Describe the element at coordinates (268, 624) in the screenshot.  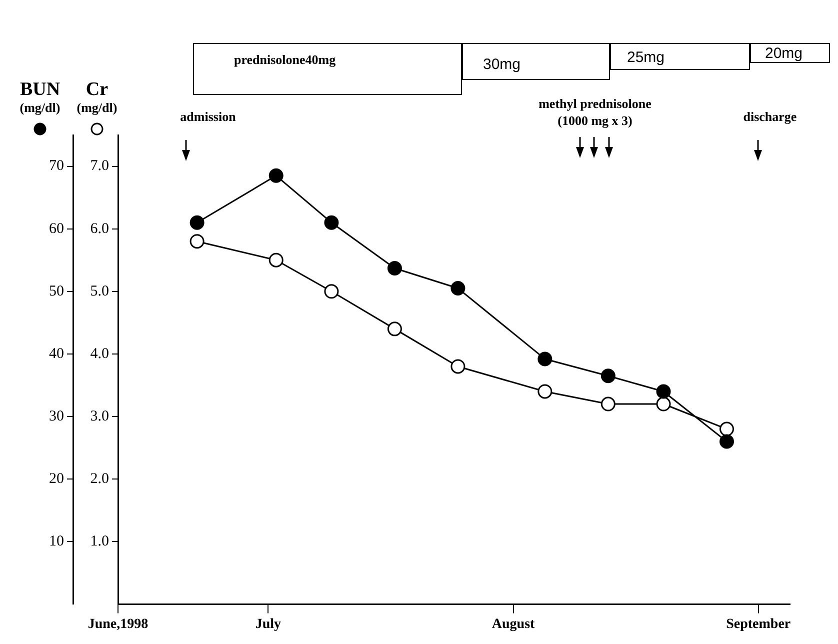
I see `x-tick-label: July` at that location.